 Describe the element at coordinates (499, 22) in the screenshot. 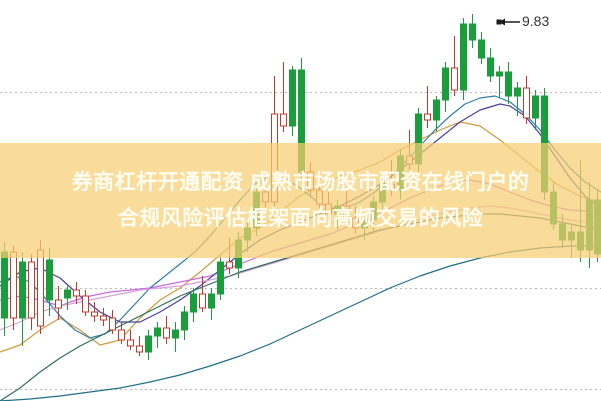

I see `annotation-point-marker` at that location.